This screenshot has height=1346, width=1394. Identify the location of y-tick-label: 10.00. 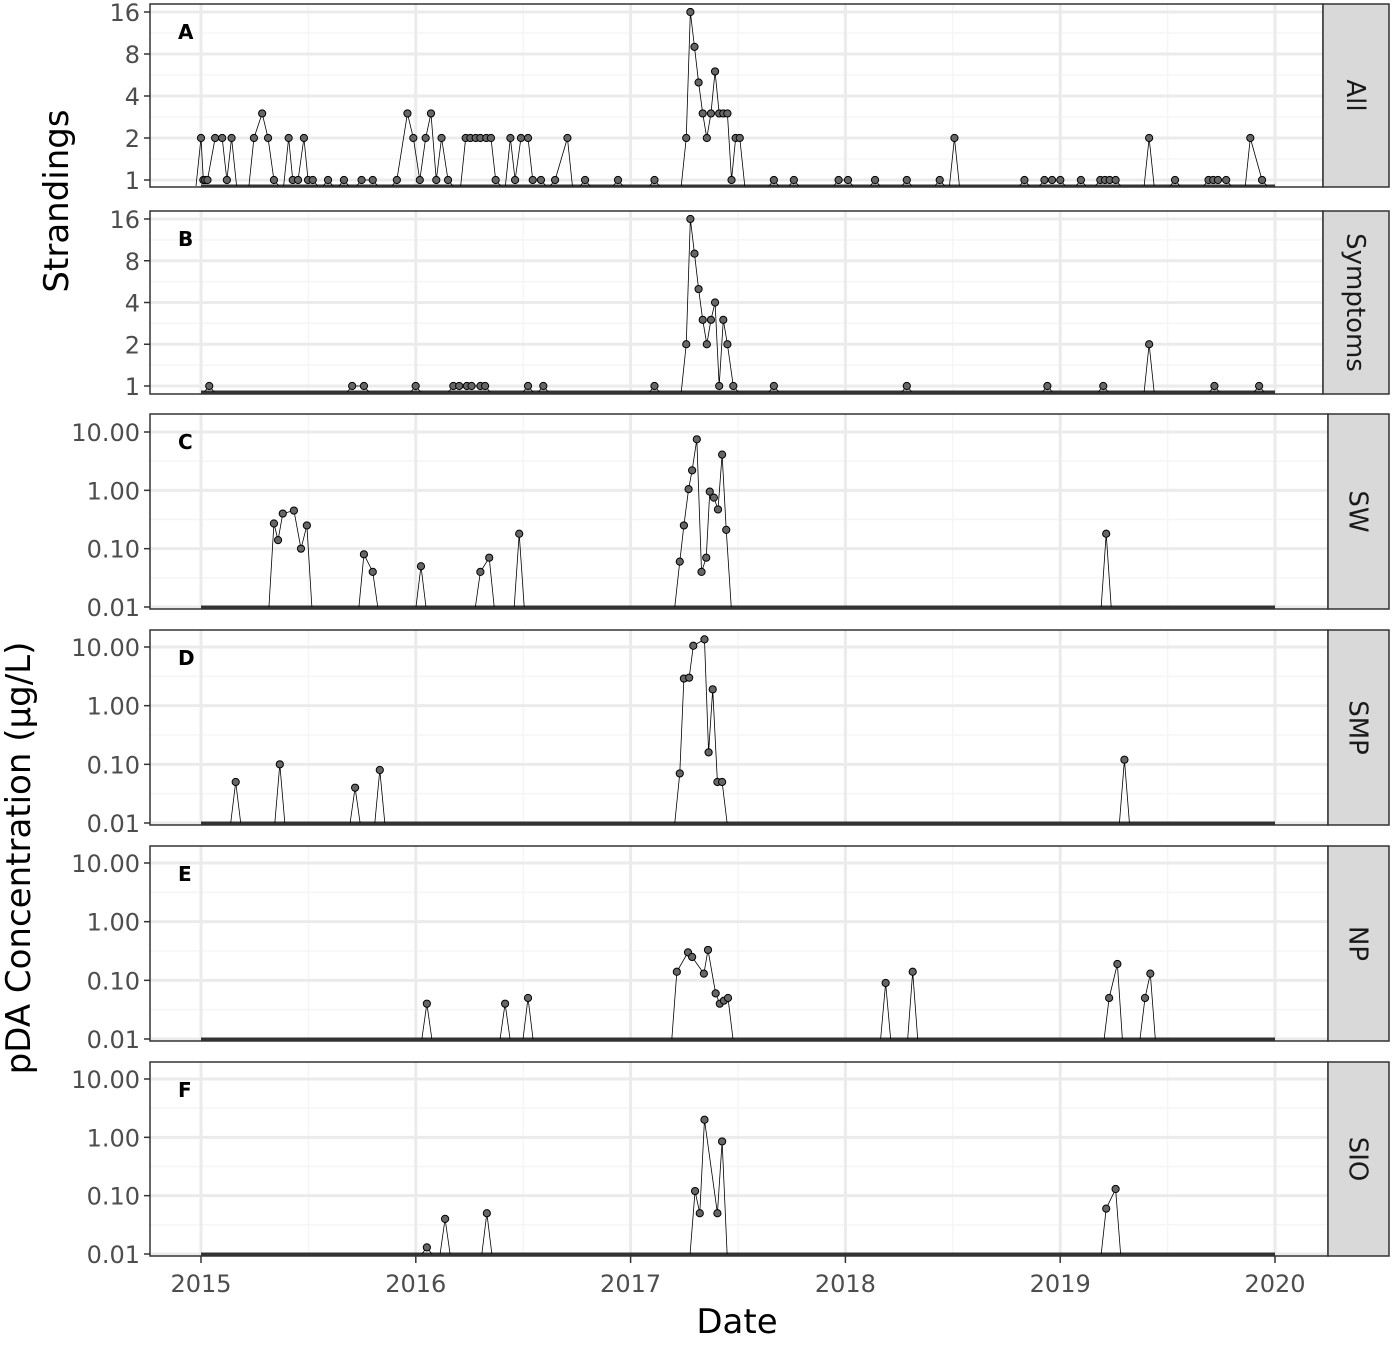
(105, 648).